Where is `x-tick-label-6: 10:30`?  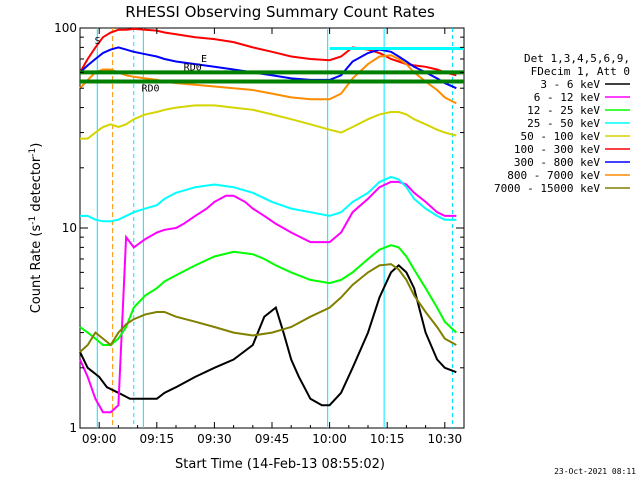
x-tick-label-6: 10:30 is located at coordinates (445, 439).